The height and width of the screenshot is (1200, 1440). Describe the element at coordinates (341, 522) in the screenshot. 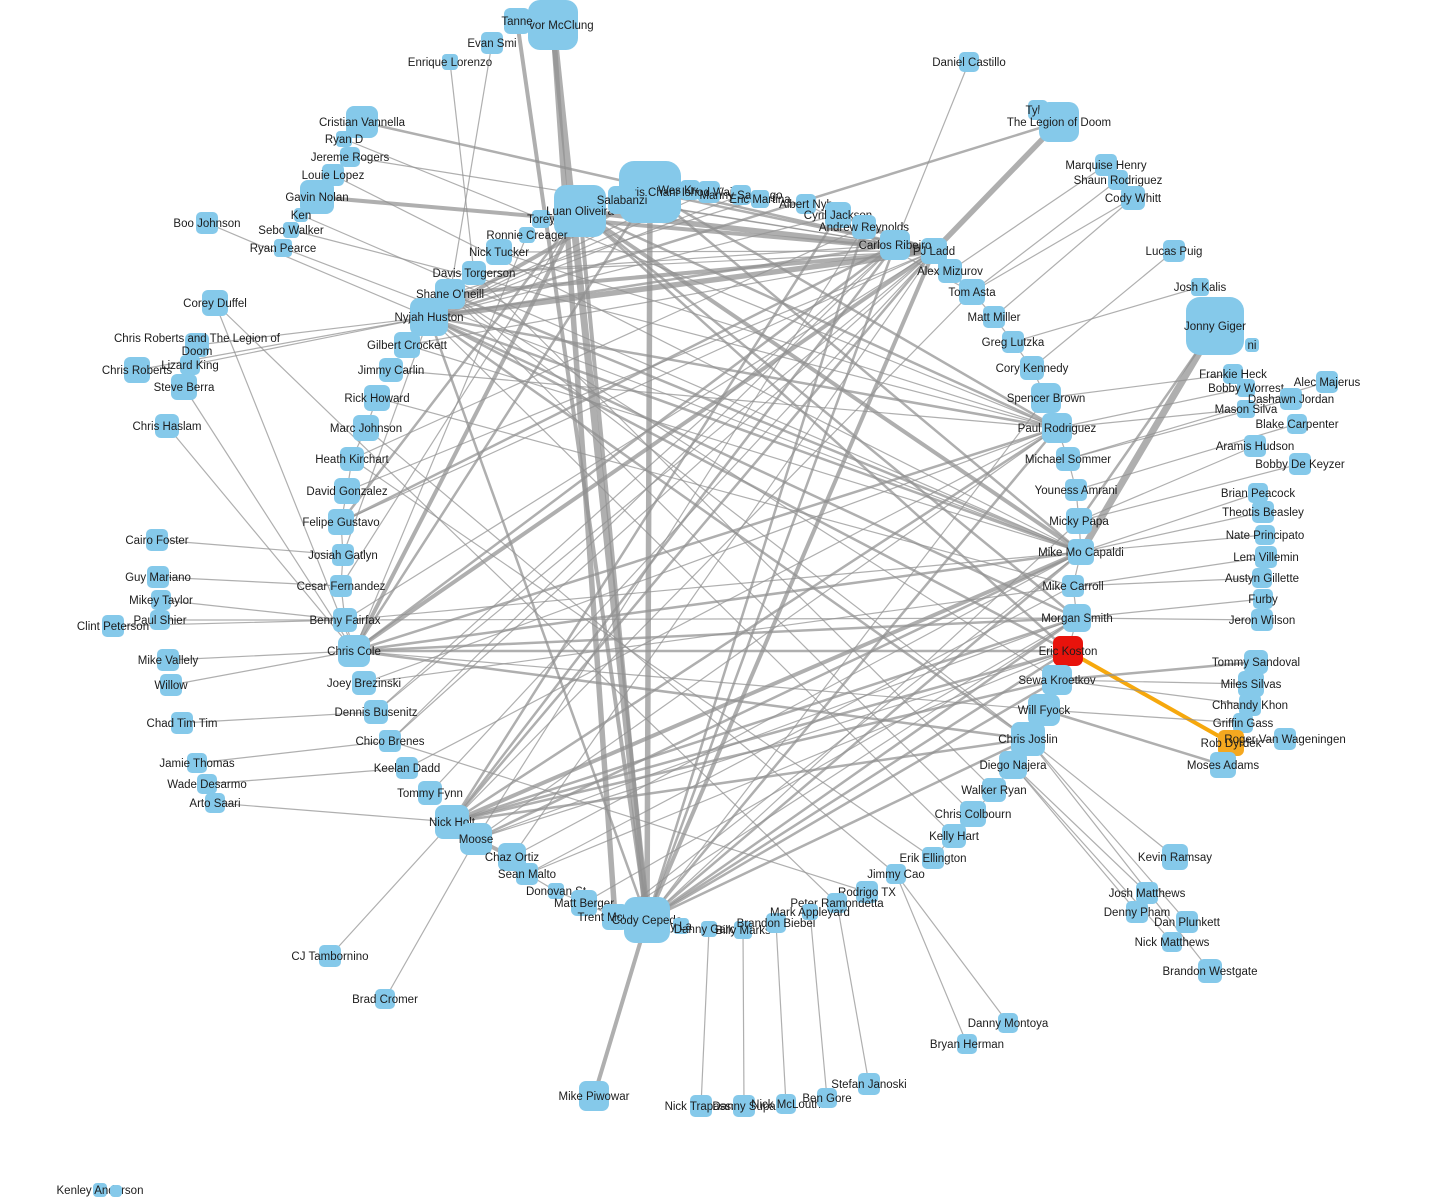

I see `graph-node-felipe-gustavo` at that location.